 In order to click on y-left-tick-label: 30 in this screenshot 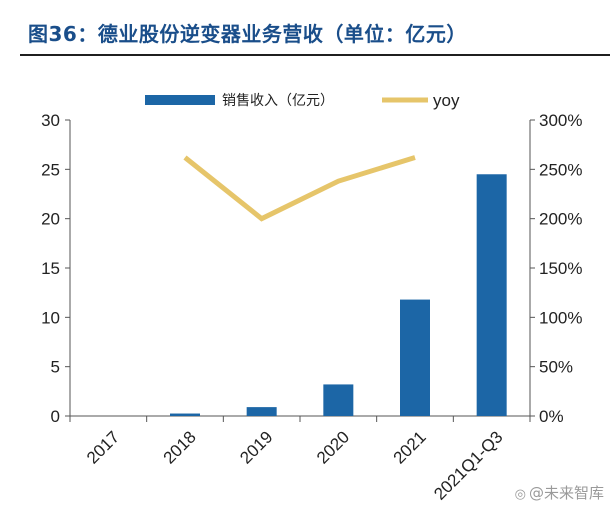, I will do `click(50, 120)`.